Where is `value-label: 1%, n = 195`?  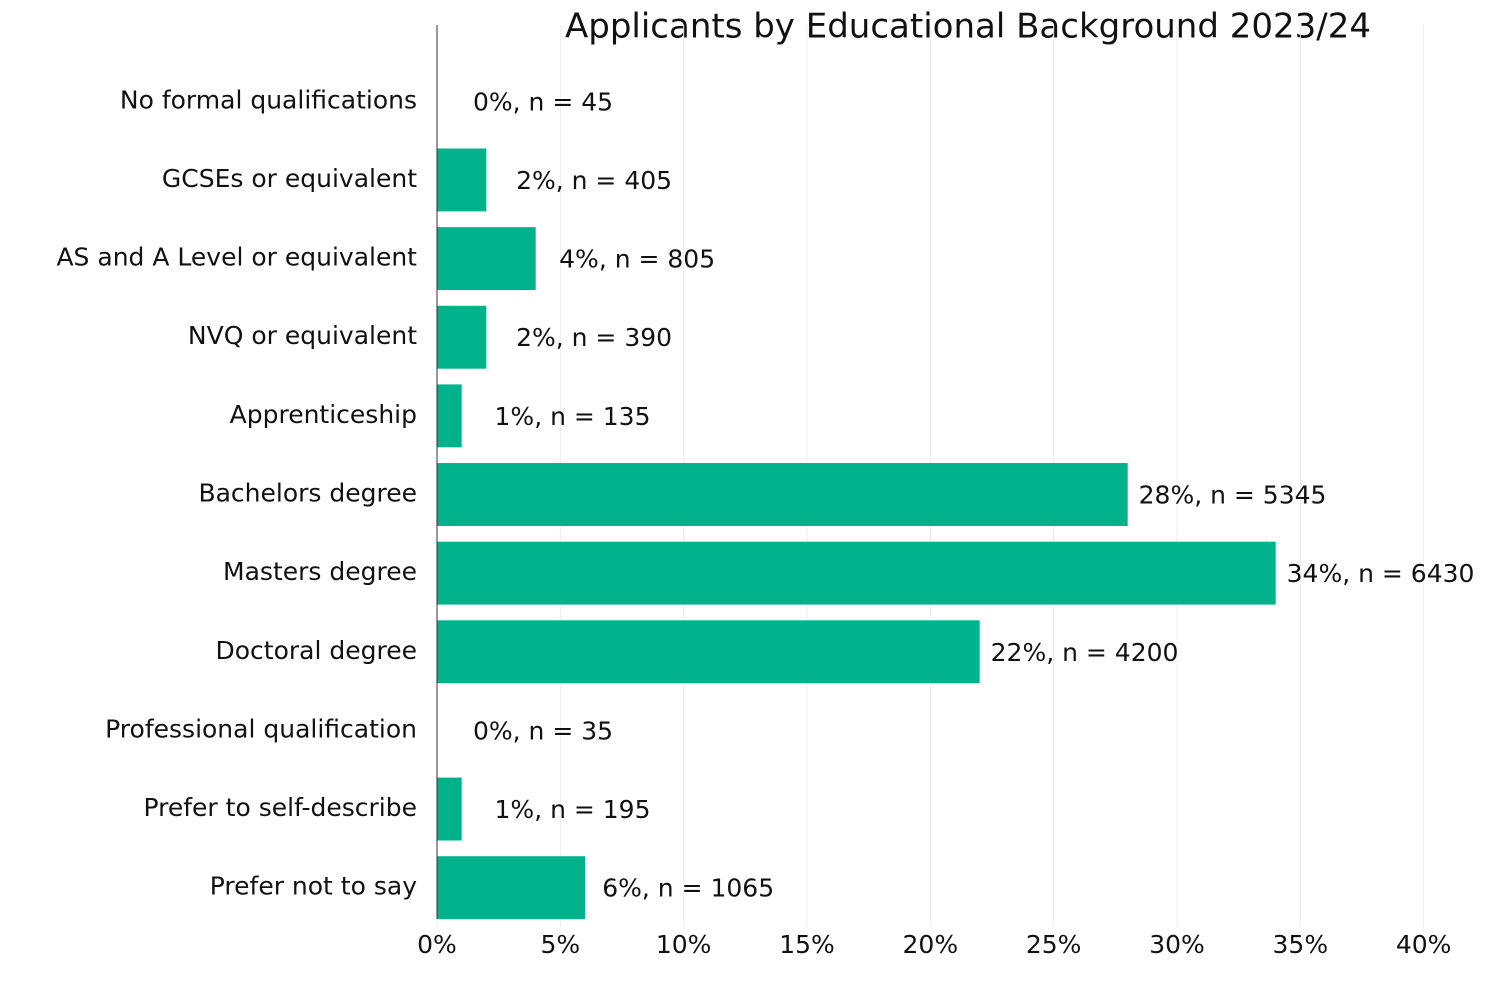 value-label: 1%, n = 195 is located at coordinates (573, 809).